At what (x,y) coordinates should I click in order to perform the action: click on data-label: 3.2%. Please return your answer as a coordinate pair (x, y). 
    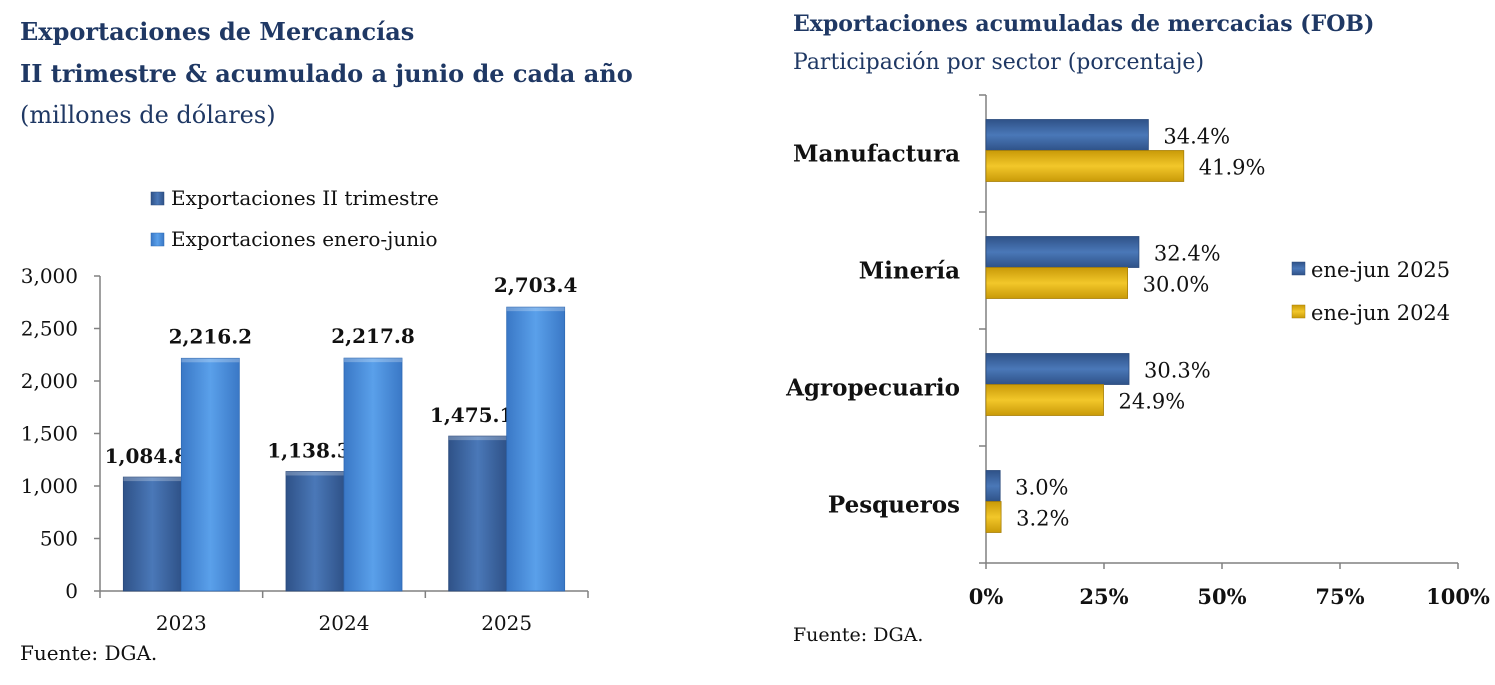
    Looking at the image, I should click on (1042, 519).